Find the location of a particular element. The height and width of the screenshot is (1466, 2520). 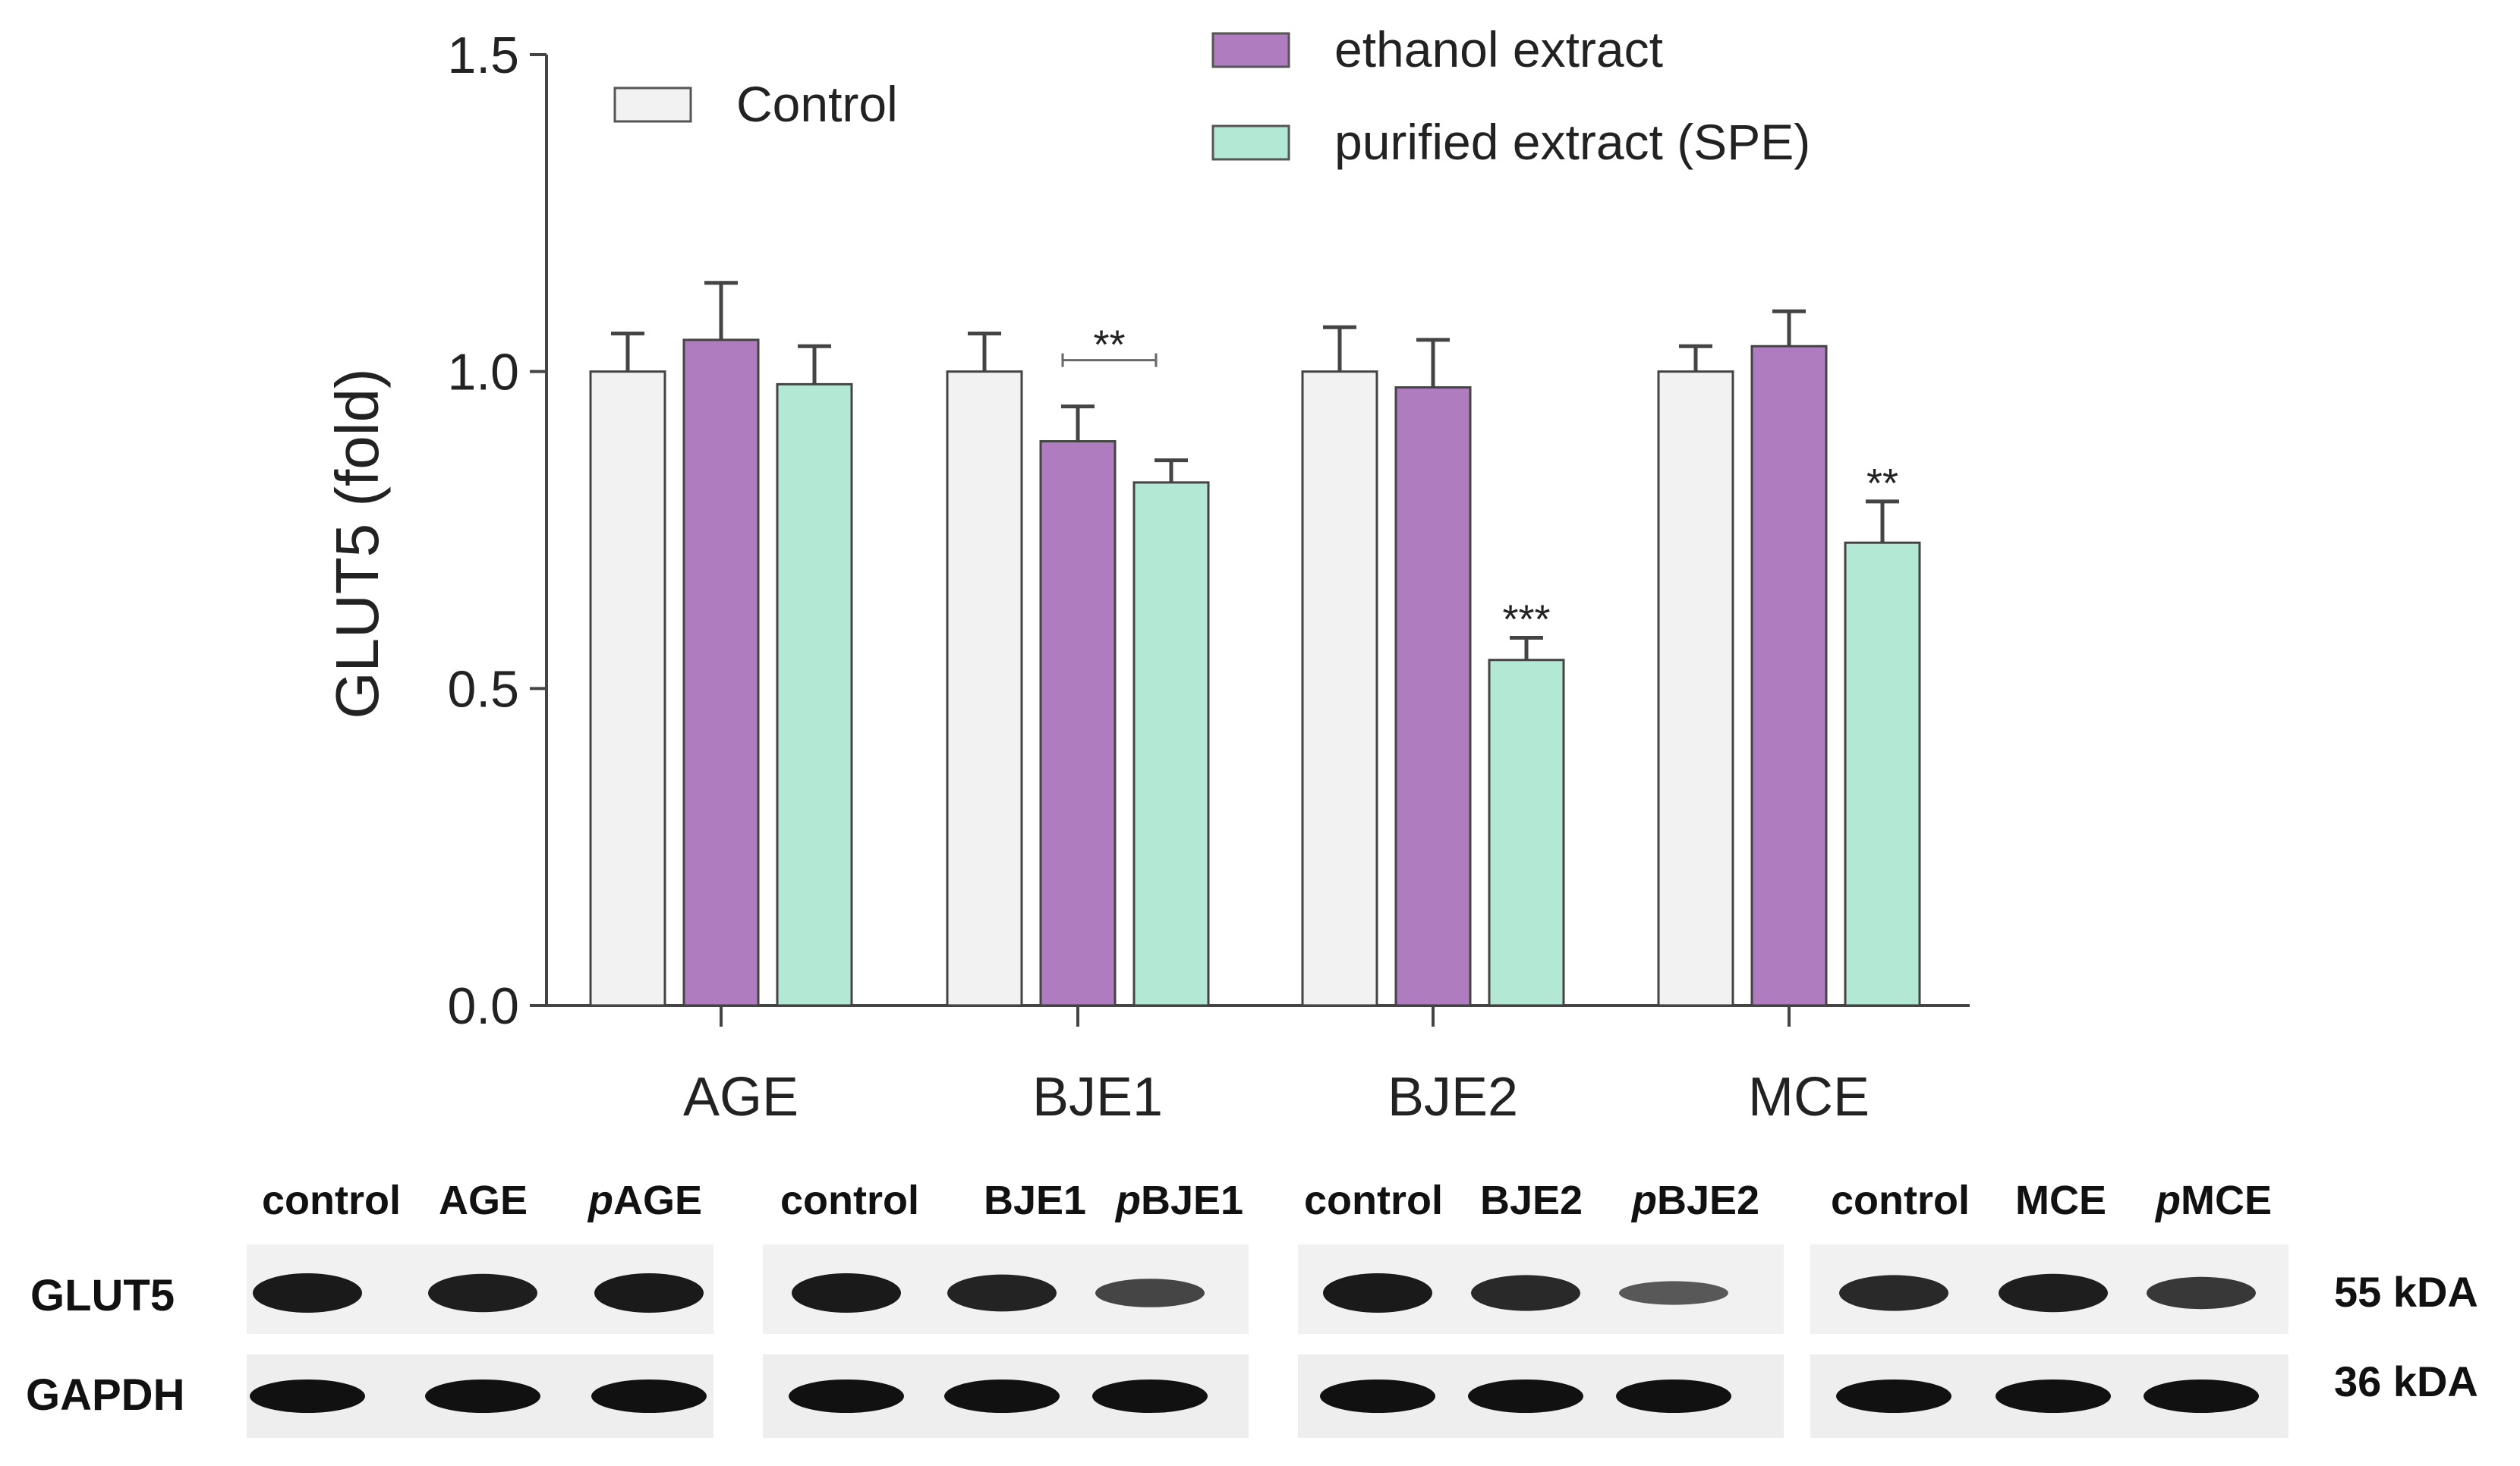

lane-name: BJE1 is located at coordinates (1192, 1200).